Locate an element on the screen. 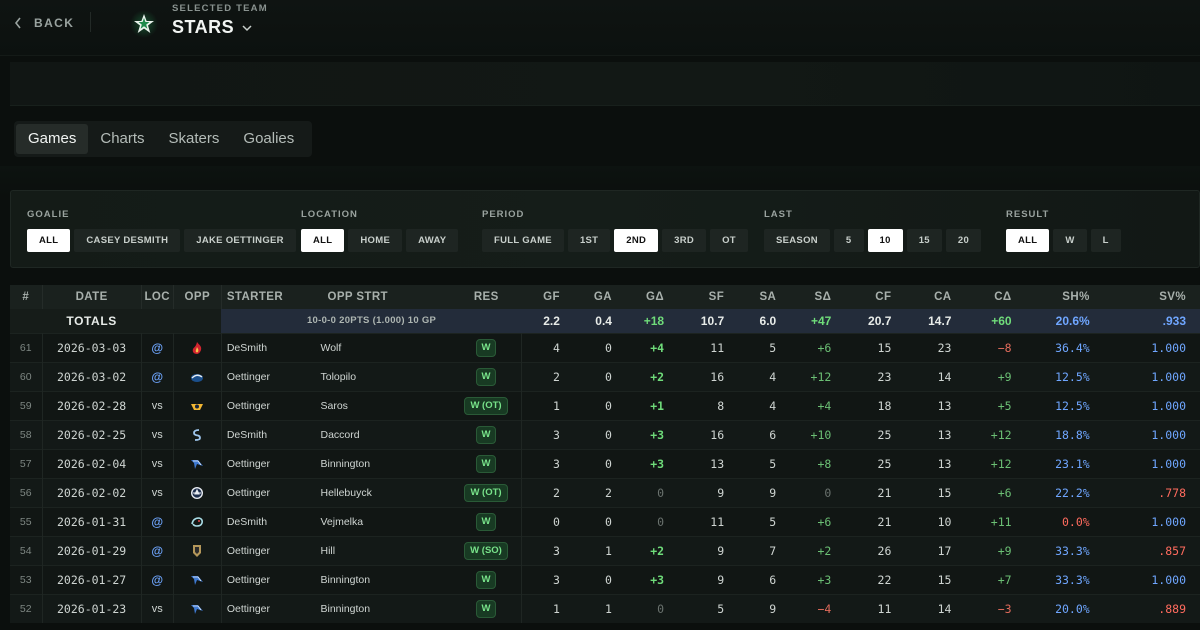 Image resolution: width=1200 pixels, height=630 pixels. col-header-opp: OPP is located at coordinates (197, 297).